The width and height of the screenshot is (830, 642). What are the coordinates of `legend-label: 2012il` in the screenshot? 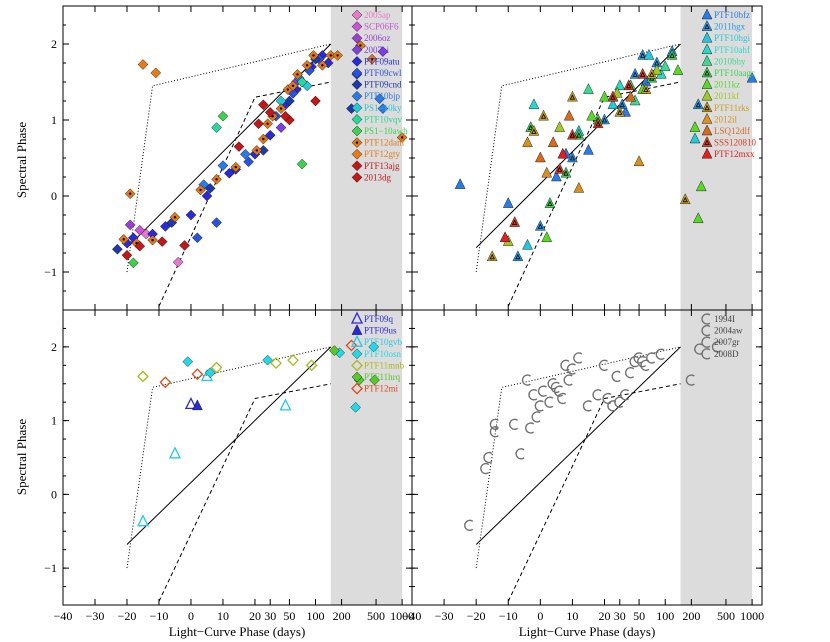 It's located at (726, 119).